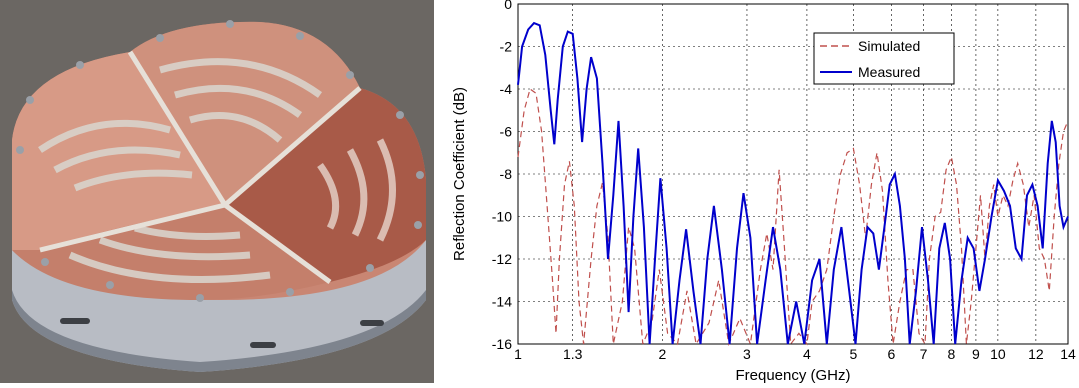 This screenshot has height=388, width=1079. What do you see at coordinates (951, 354) in the screenshot?
I see `x-tick-label: 8` at bounding box center [951, 354].